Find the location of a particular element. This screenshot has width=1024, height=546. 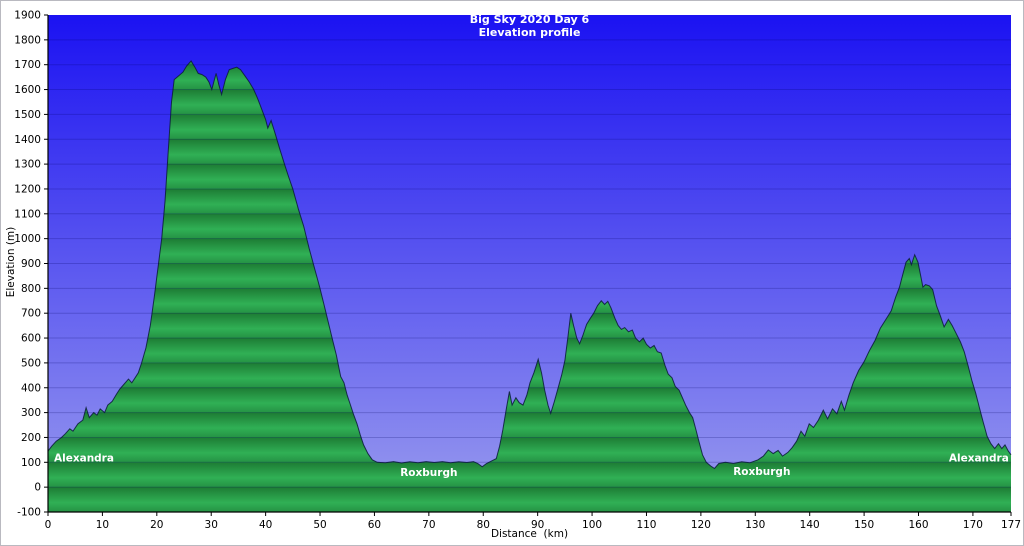

y-tick-label-800: 800 is located at coordinates (31, 289).